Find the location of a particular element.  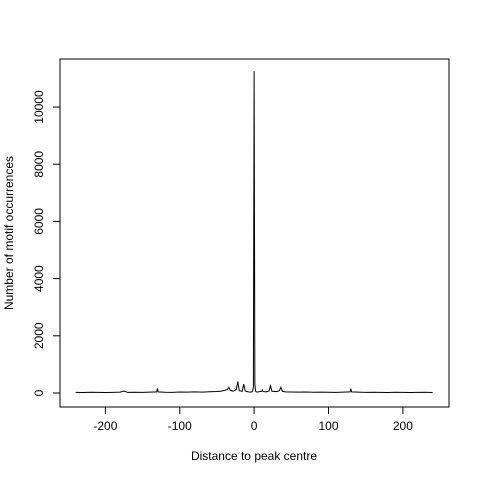

y-tick-label: 8000 is located at coordinates (39, 164).